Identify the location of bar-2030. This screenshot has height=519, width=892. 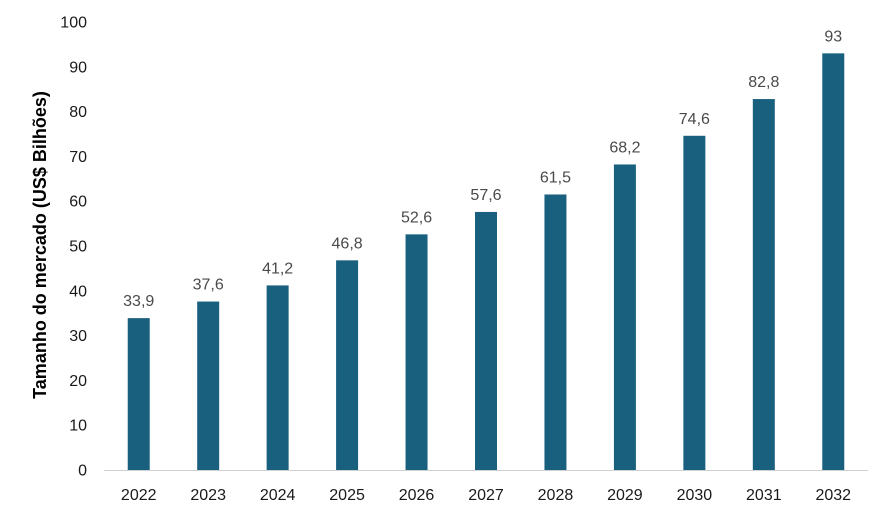
(694, 303).